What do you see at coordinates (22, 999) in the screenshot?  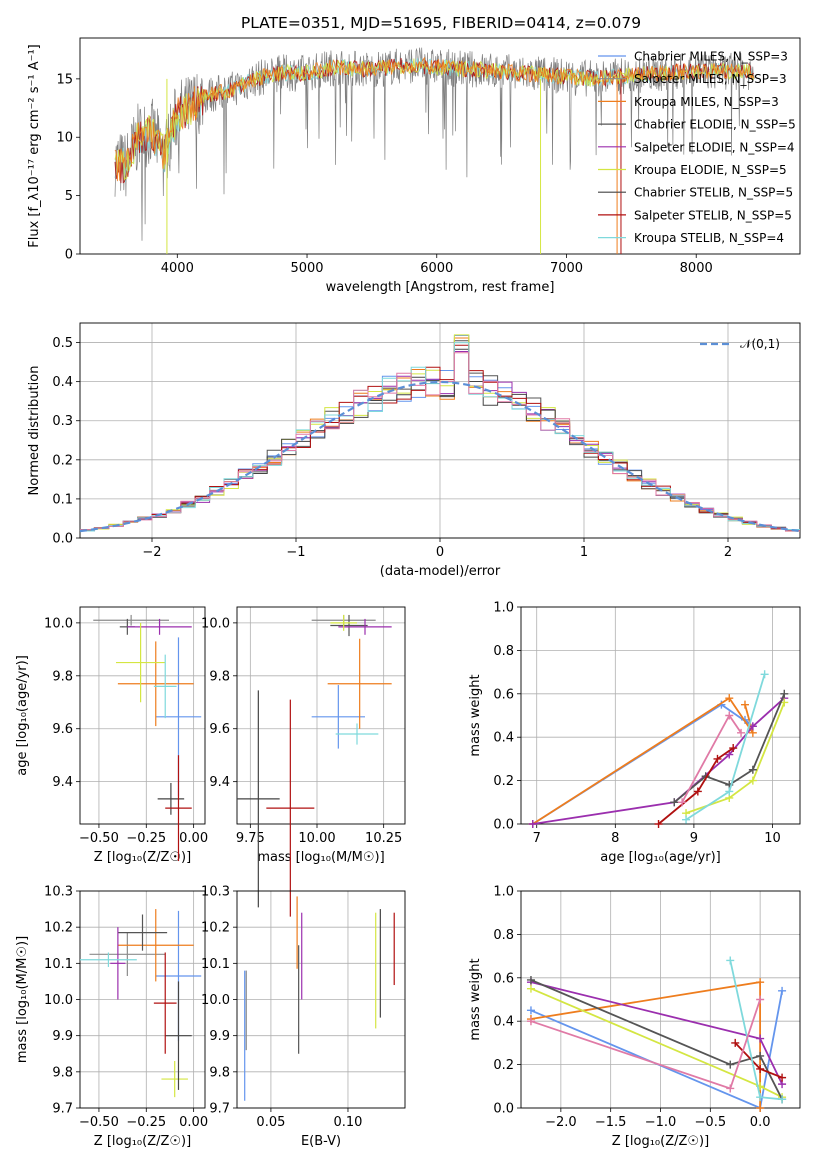 I see `y-axis-label: mass [log₁₀(M/M☉)]` at bounding box center [22, 999].